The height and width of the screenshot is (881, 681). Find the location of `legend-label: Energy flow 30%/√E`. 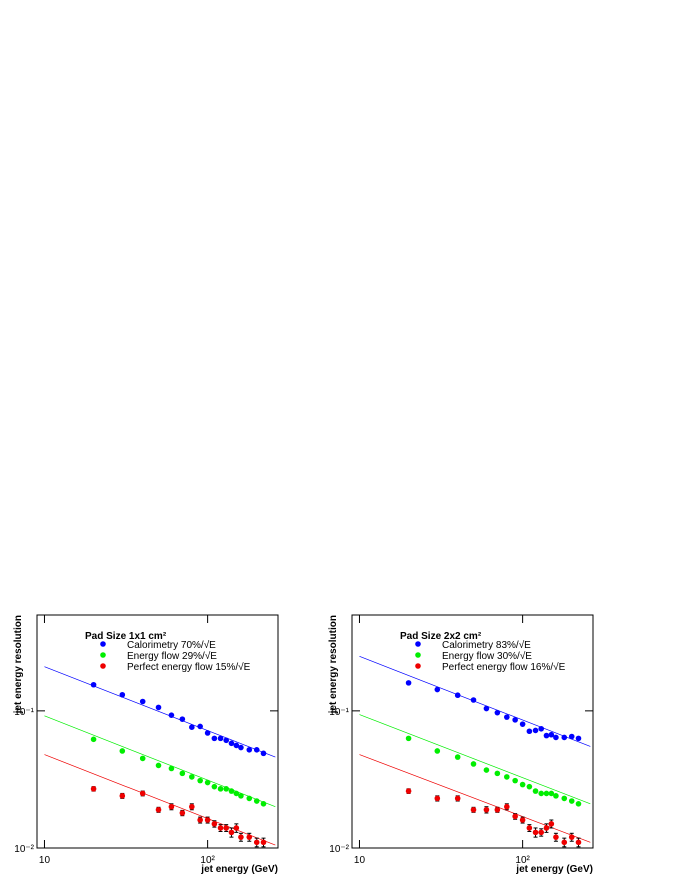

legend-label: Energy flow 30%/√E is located at coordinates (487, 656).